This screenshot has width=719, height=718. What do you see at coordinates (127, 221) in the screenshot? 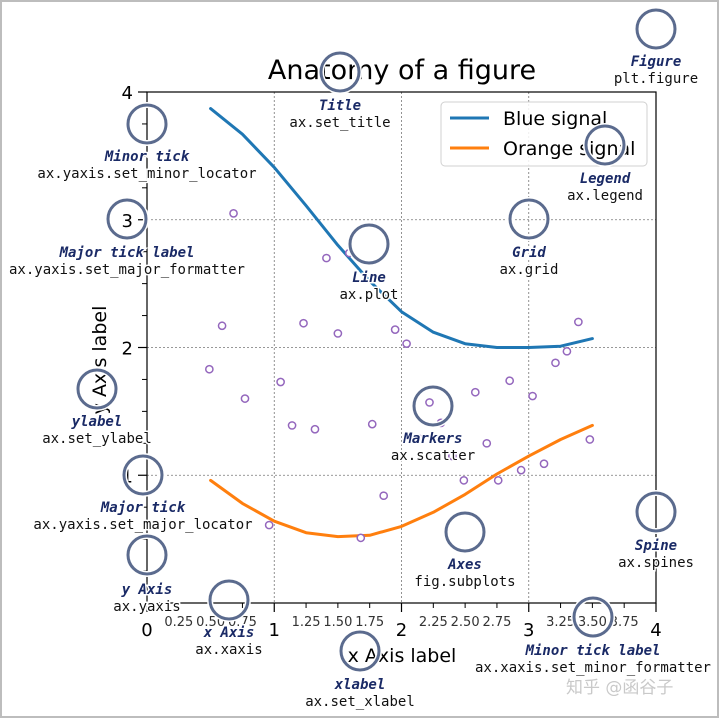
I see `y-major-tick-label: 3` at bounding box center [127, 221].